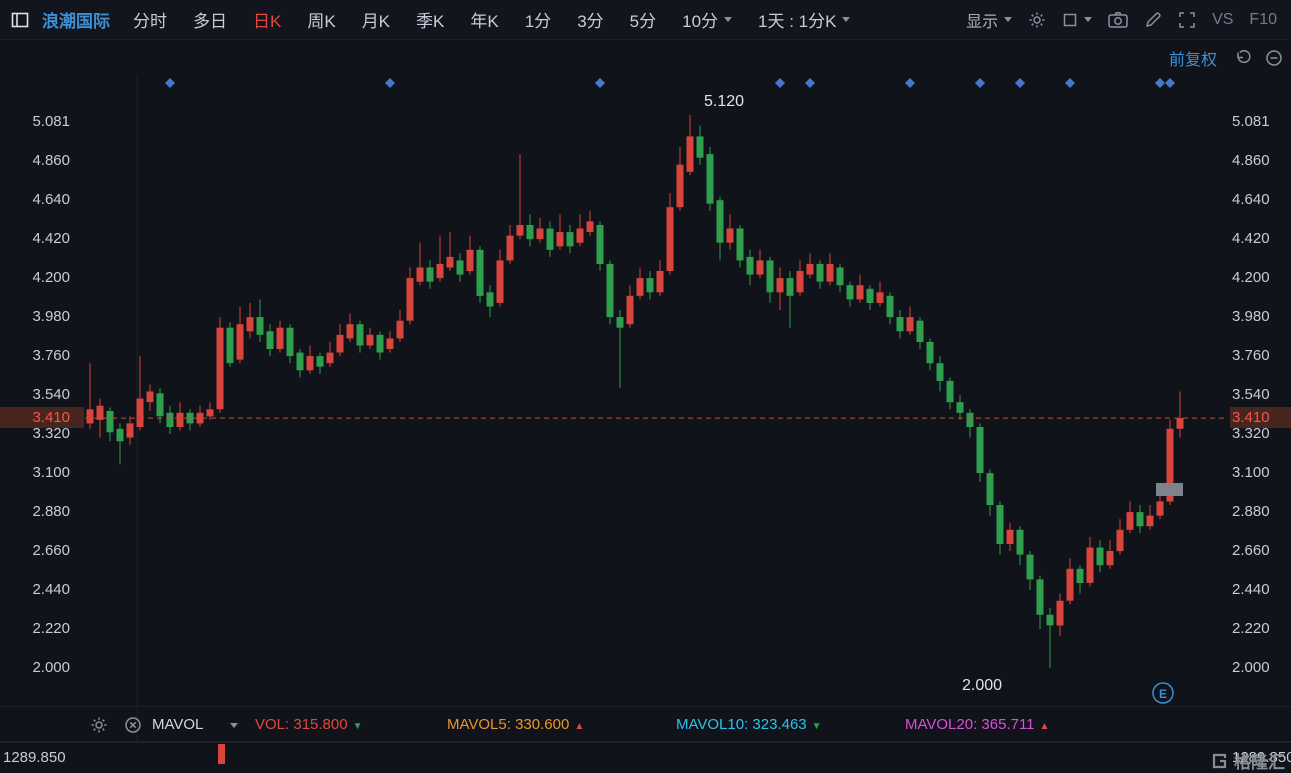  What do you see at coordinates (538, 21) in the screenshot?
I see `tab-1分: 1分` at bounding box center [538, 21].